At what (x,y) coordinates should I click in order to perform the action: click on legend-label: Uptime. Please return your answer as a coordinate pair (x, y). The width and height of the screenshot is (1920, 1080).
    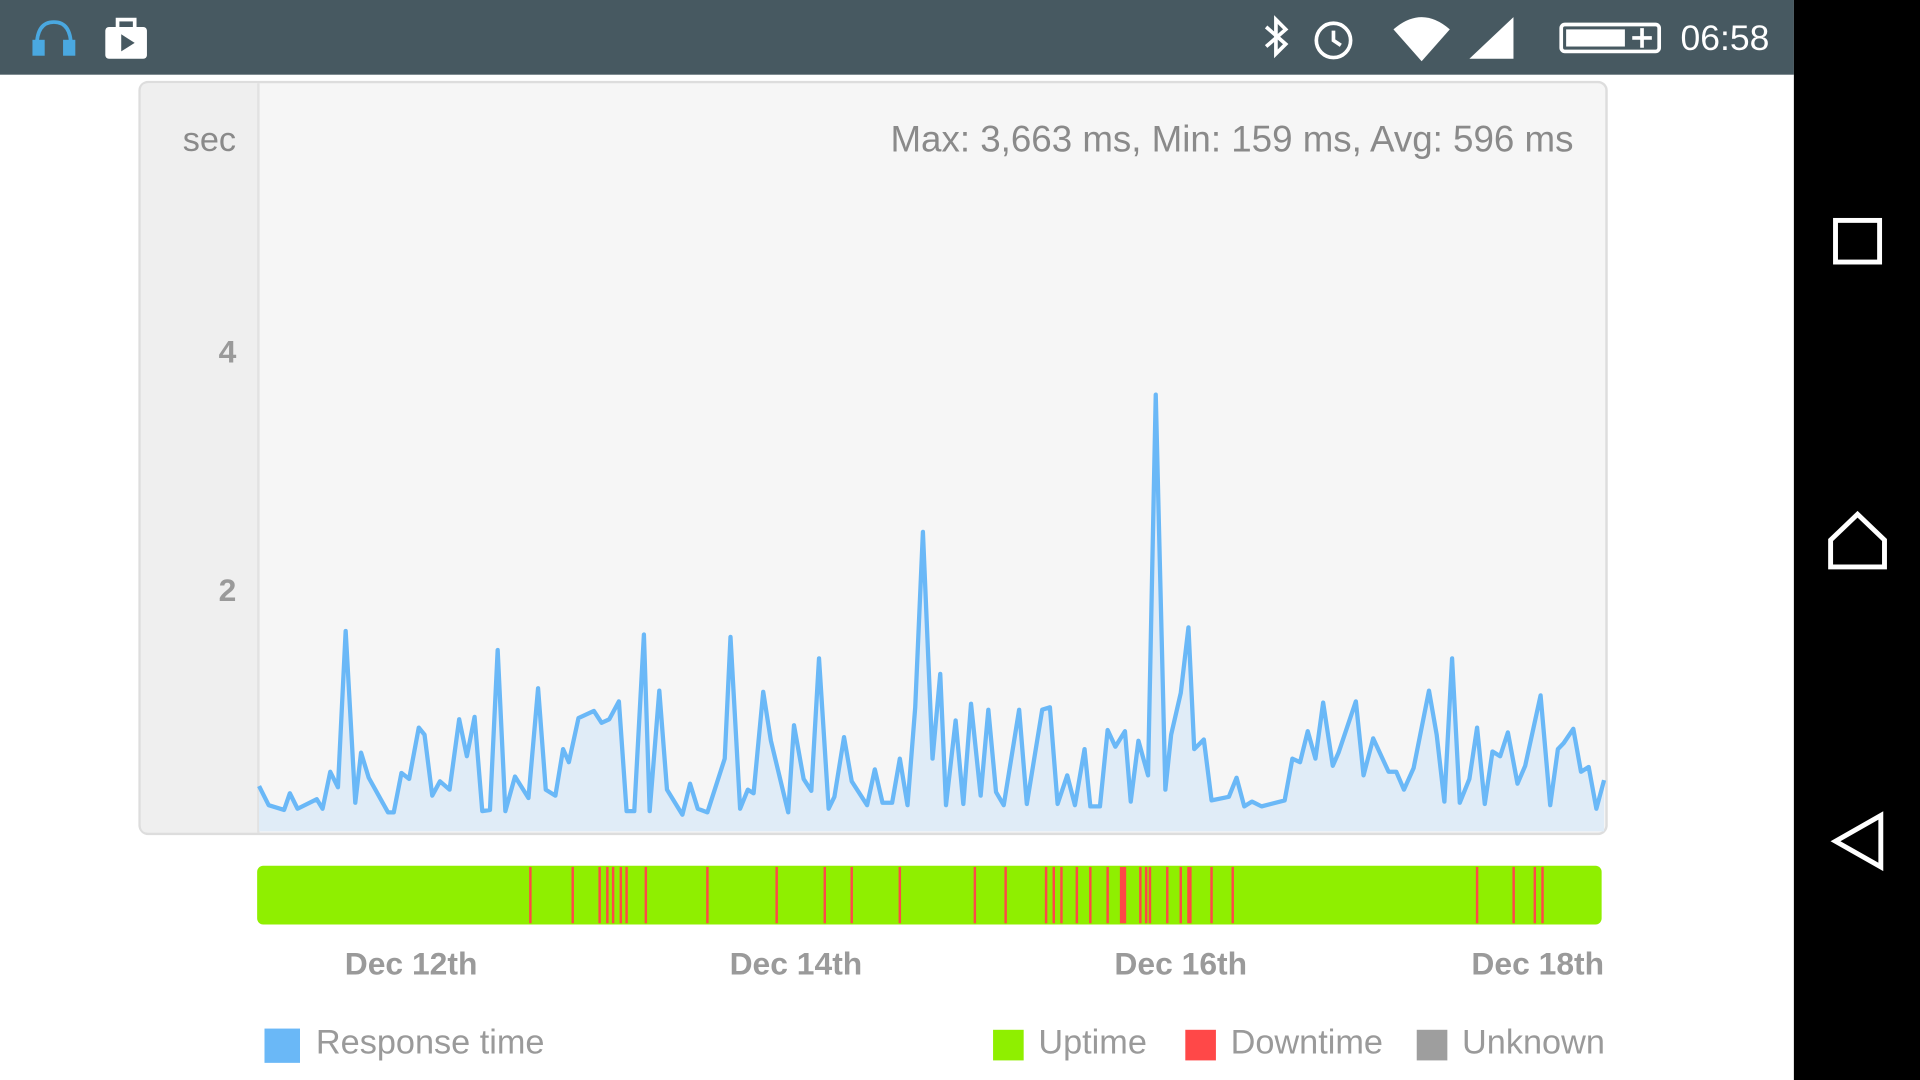
    Looking at the image, I should click on (1092, 1043).